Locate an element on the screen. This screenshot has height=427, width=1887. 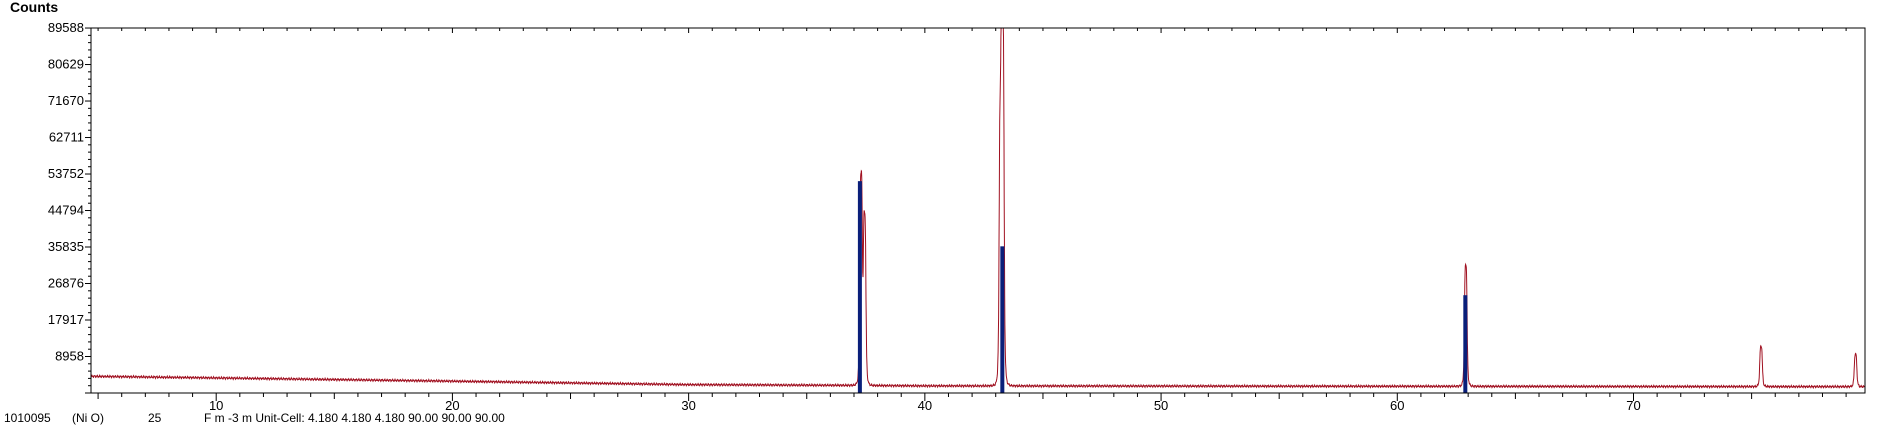
x-tick-label: 10 is located at coordinates (216, 405).